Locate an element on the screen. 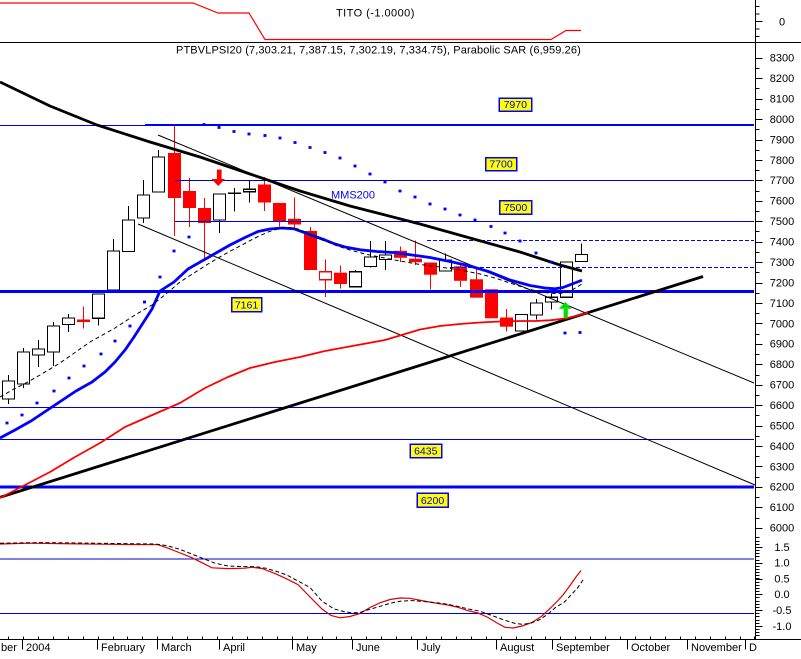 This screenshot has width=801, height=659. svg-text: TITO (-1.0000) is located at coordinates (375, 14).